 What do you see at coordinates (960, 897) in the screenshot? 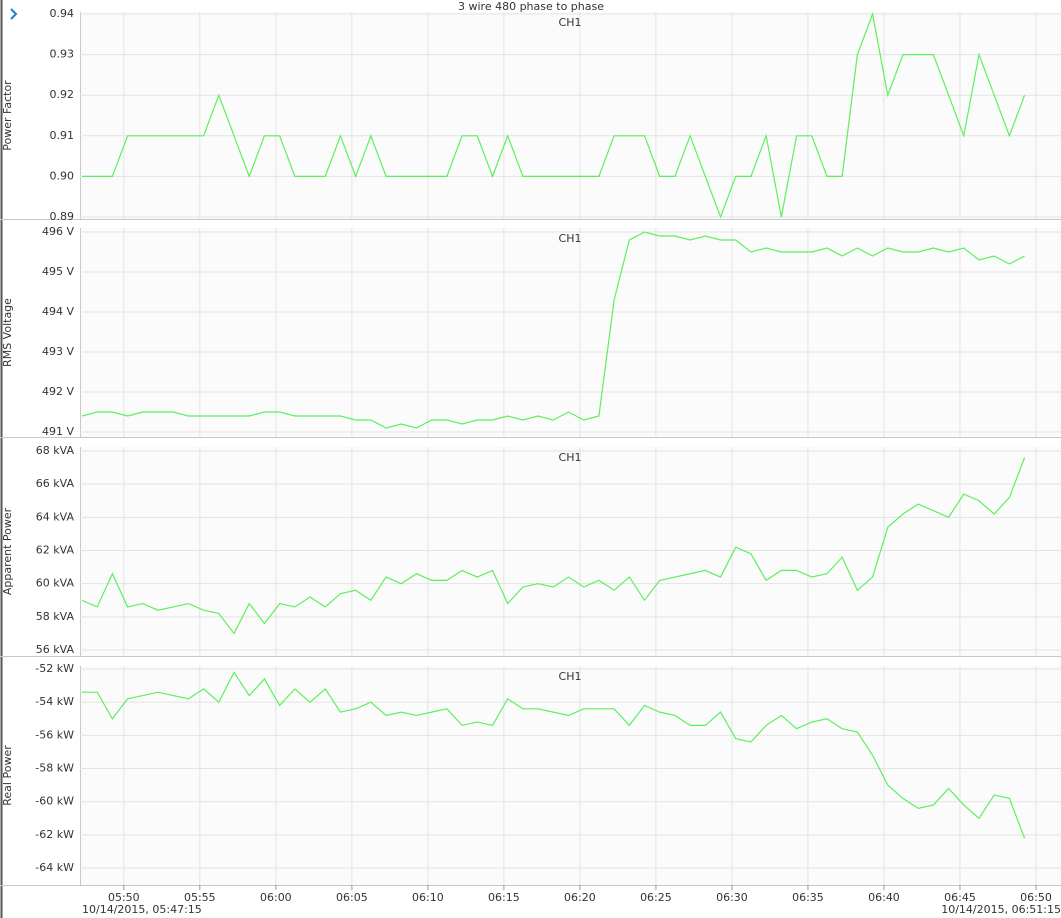
I see `x-tick-label: 06:45` at bounding box center [960, 897].